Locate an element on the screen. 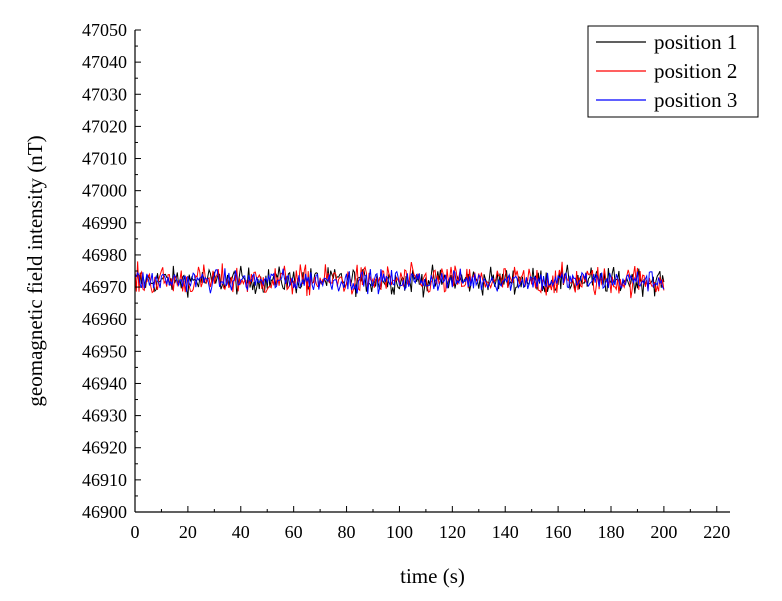 Image resolution: width=782 pixels, height=601 pixels. y-tick-label: 46900 is located at coordinates (104, 512).